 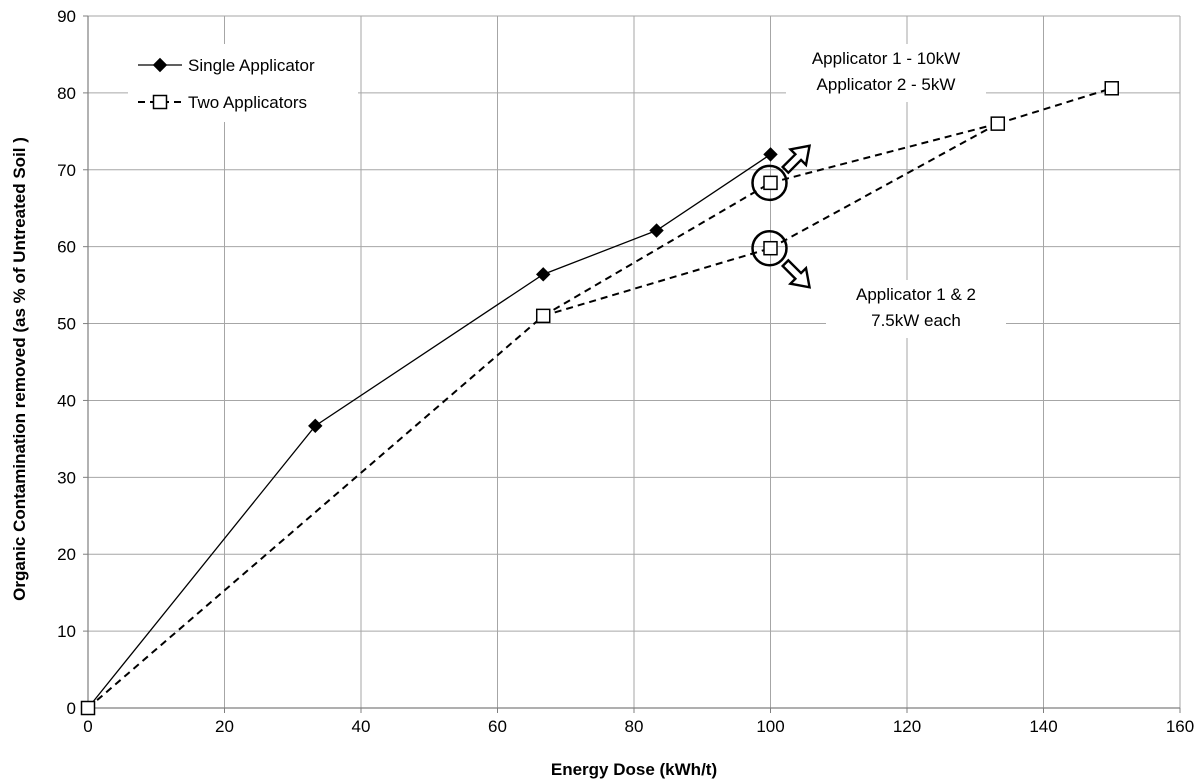 What do you see at coordinates (916, 294) in the screenshot?
I see `annotation-label-2-line: Applicator 1 & 2` at bounding box center [916, 294].